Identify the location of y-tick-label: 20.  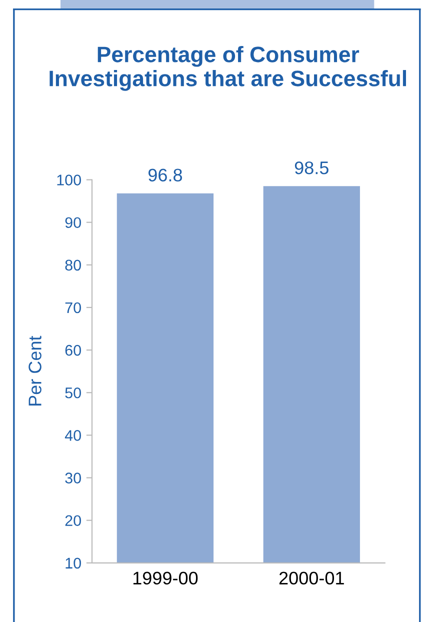
(73, 520).